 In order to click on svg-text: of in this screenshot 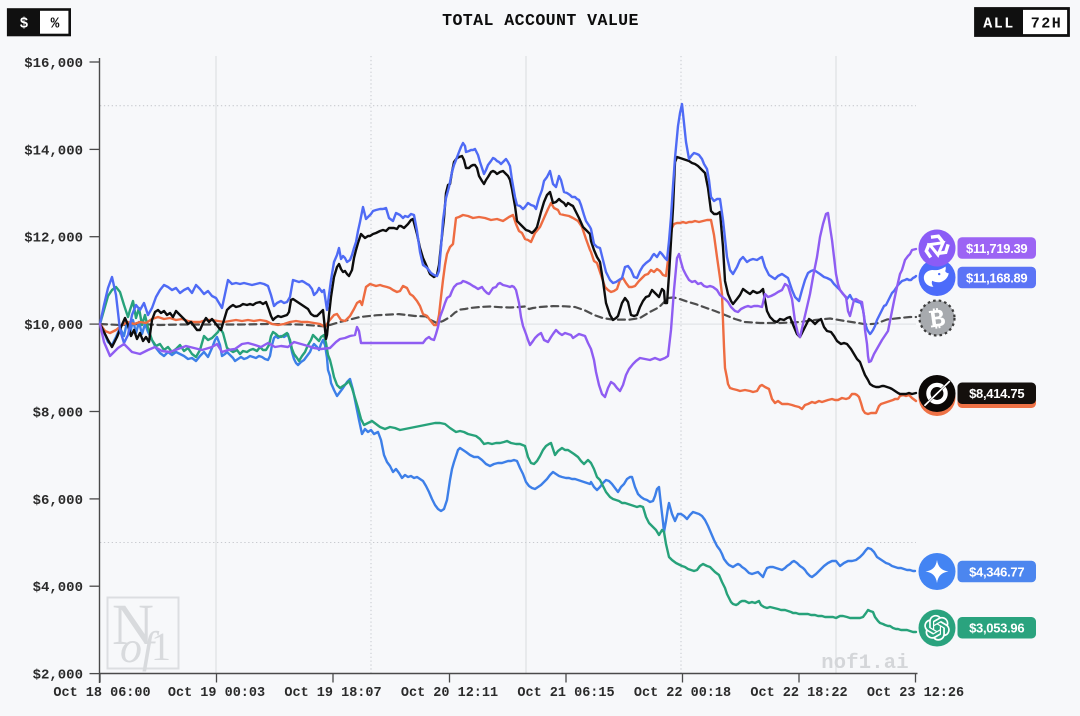, I will do `click(140, 647)`.